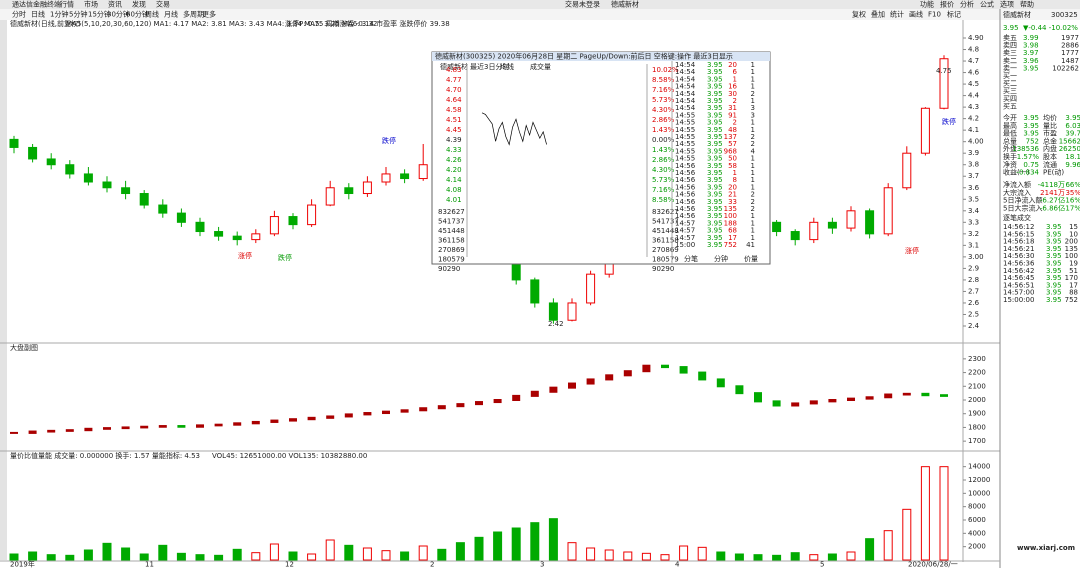 This screenshot has height=568, width=1080. I want to click on book-cell: 3.98, so click(1031, 46).